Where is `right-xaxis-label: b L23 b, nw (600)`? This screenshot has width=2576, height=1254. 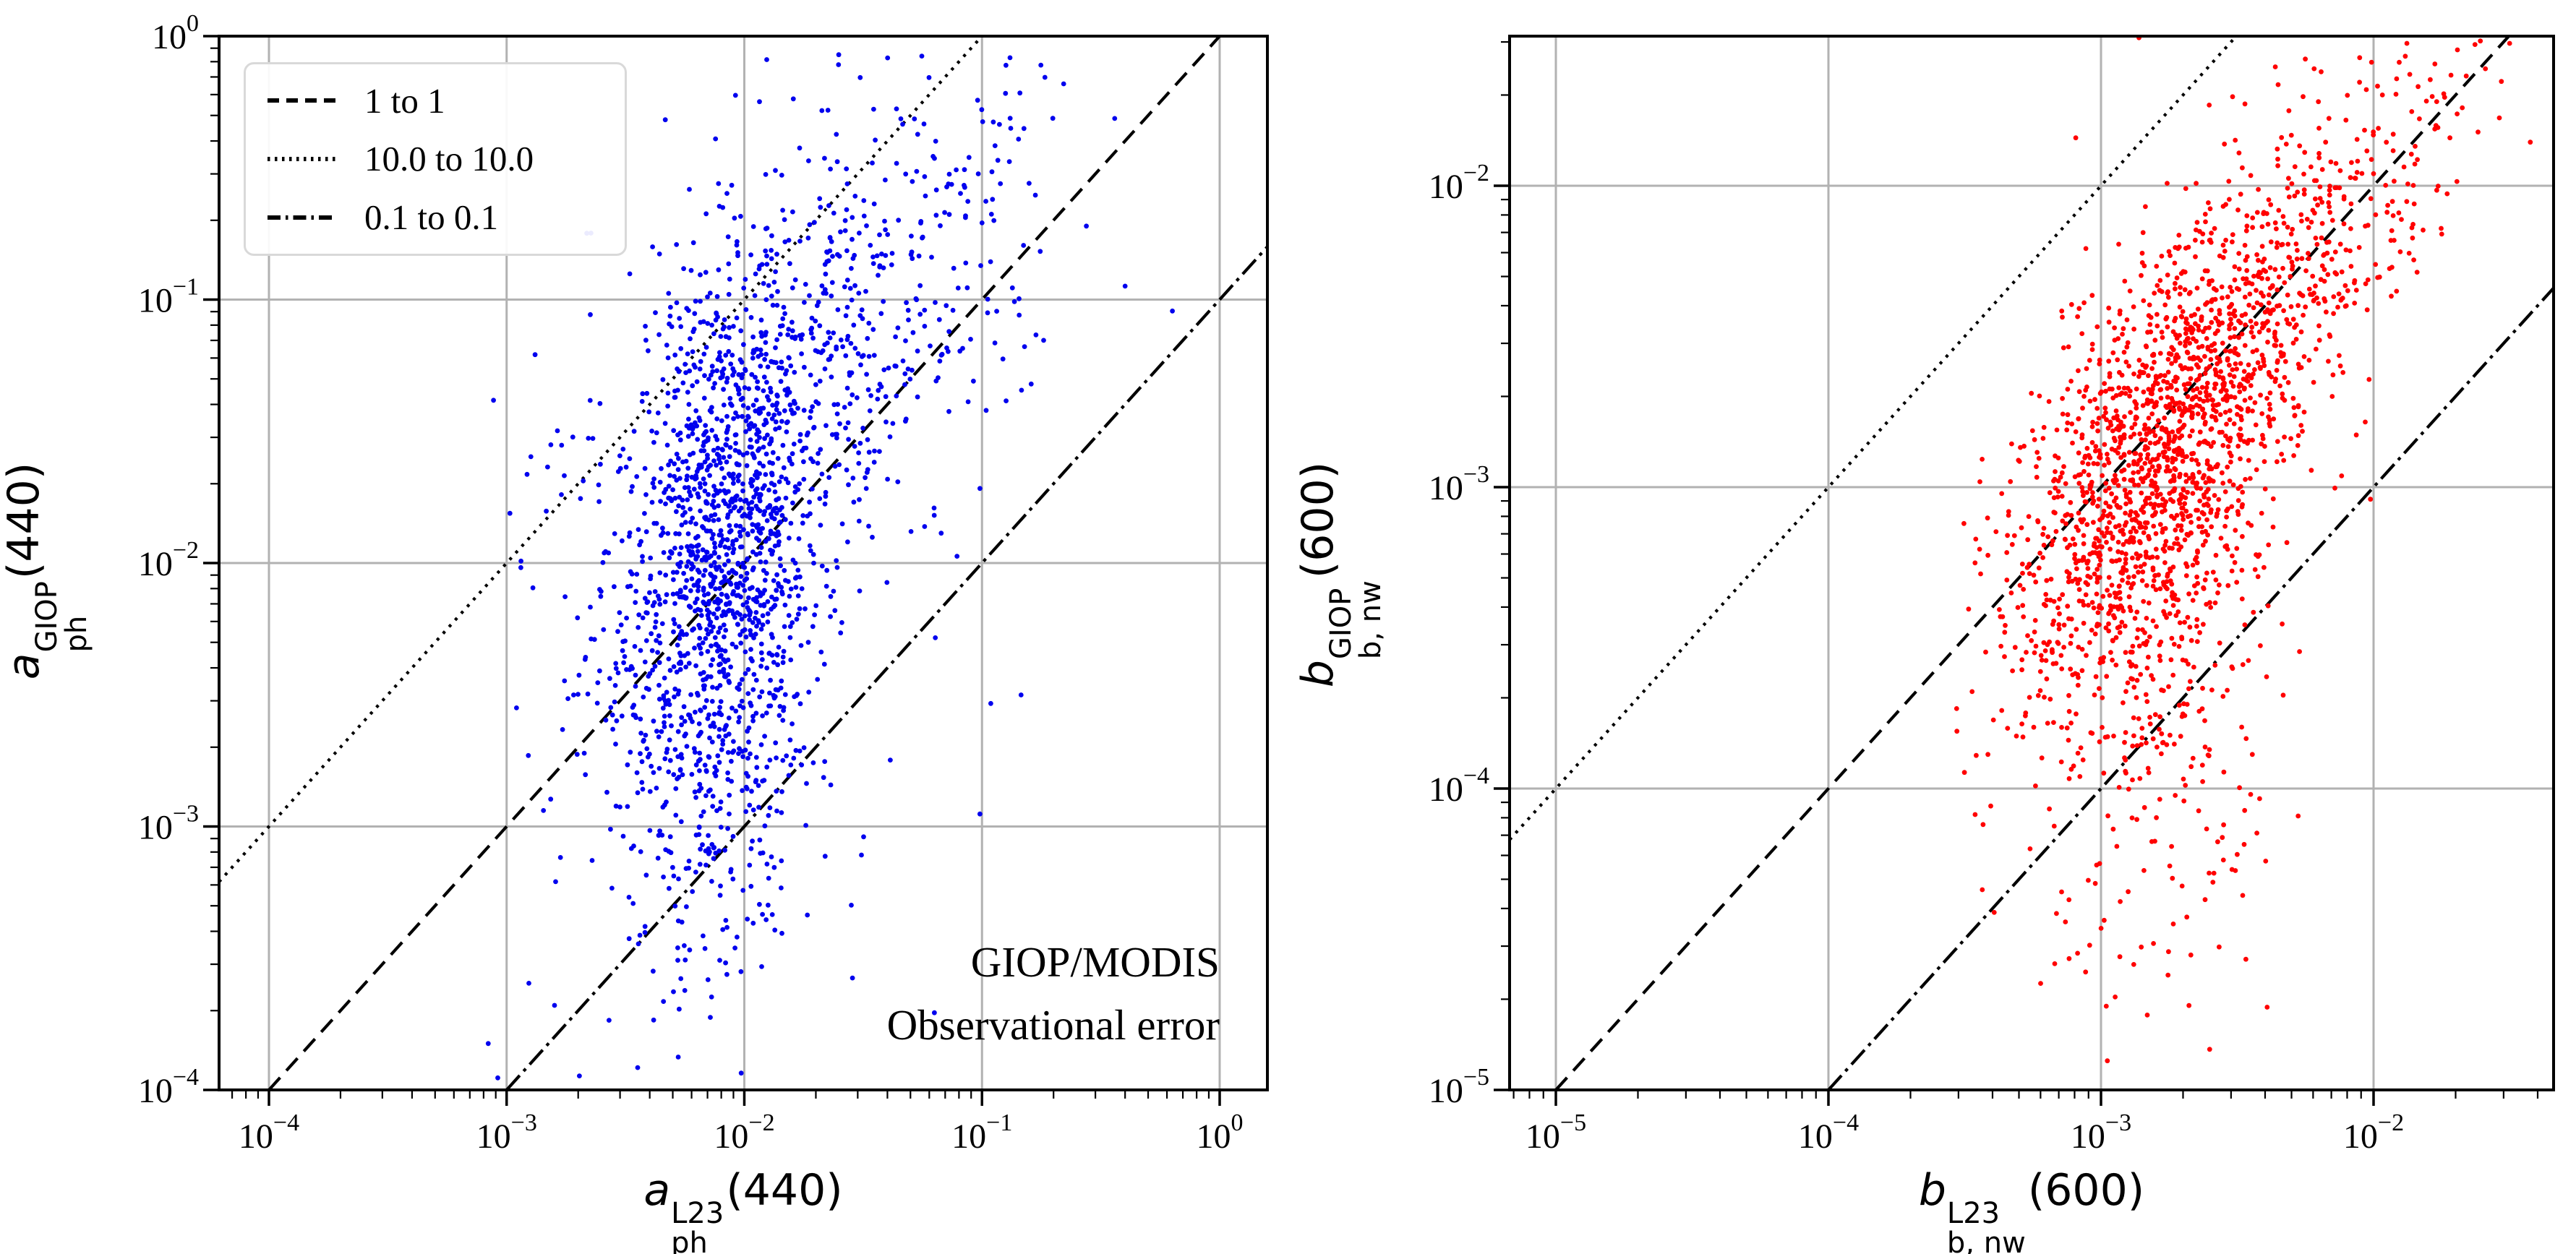 right-xaxis-label: b L23 b, nw (600) is located at coordinates (2032, 1209).